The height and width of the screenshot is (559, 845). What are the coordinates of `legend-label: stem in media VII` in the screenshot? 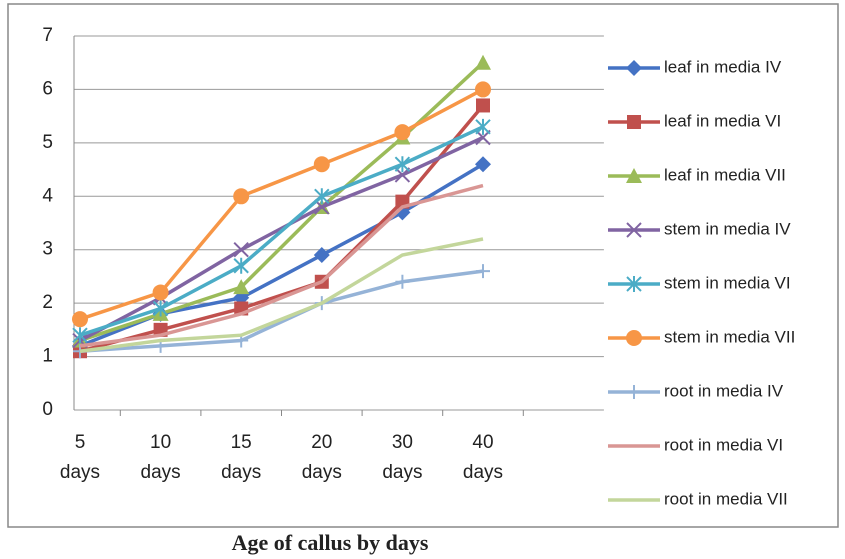 It's located at (729, 336).